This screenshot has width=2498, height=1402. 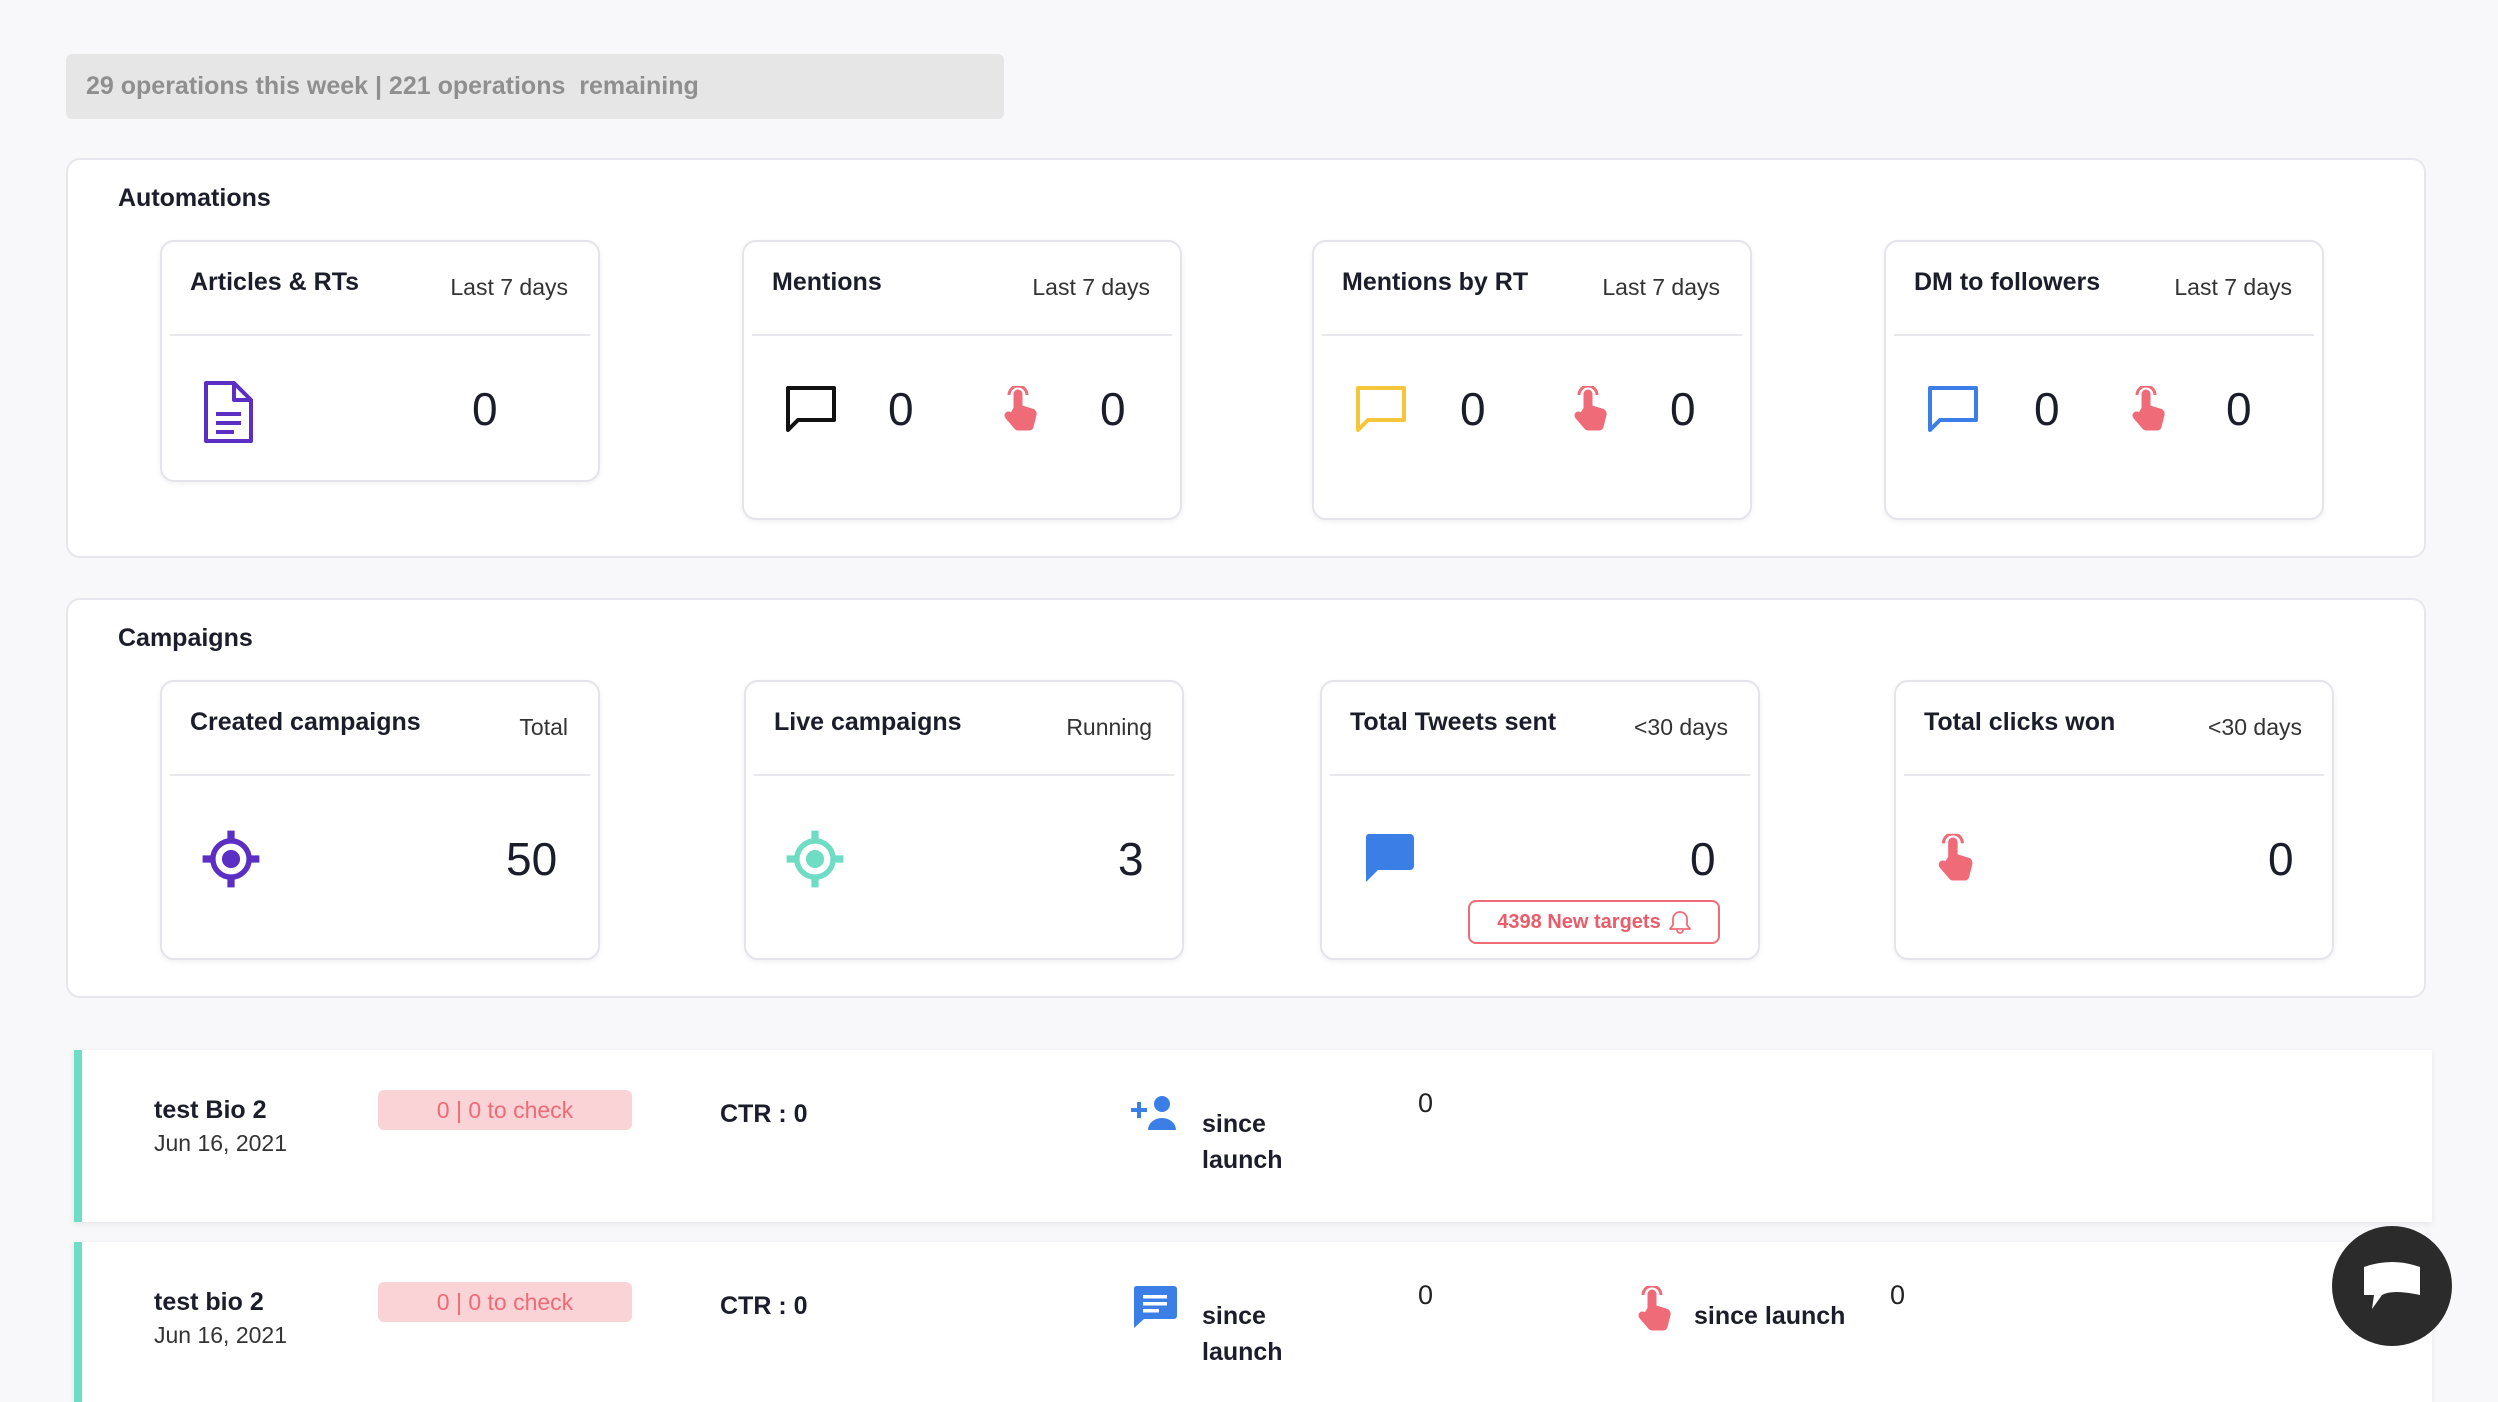 What do you see at coordinates (275, 282) in the screenshot?
I see `card-title: Articles & RTs` at bounding box center [275, 282].